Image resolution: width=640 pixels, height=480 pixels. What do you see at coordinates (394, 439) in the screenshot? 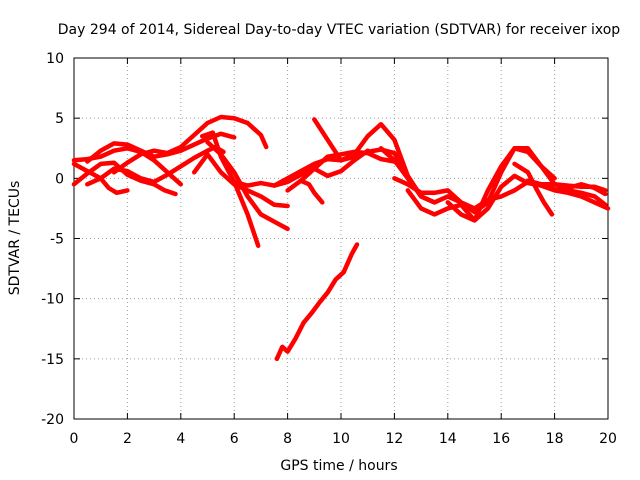
I see `x-tick-label: 12` at bounding box center [394, 439].